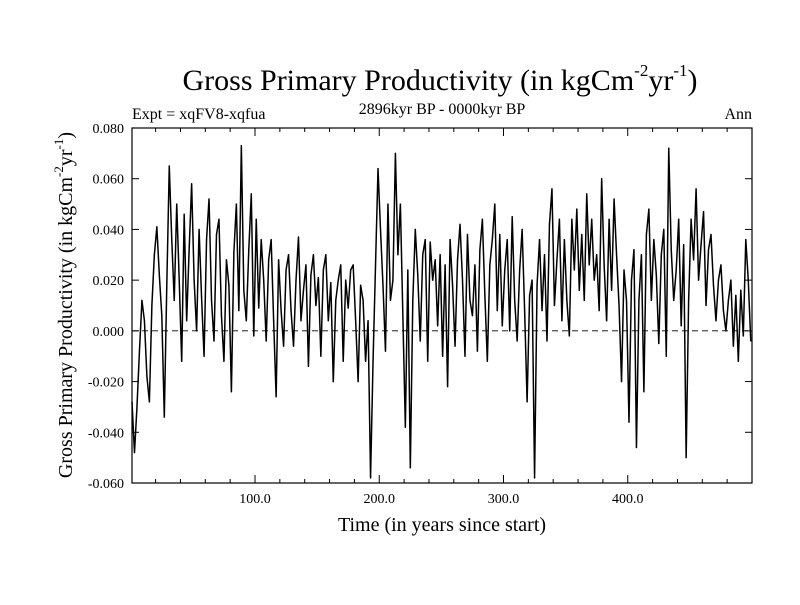  What do you see at coordinates (442, 525) in the screenshot?
I see `x-axis-label: Time (in years since start)` at bounding box center [442, 525].